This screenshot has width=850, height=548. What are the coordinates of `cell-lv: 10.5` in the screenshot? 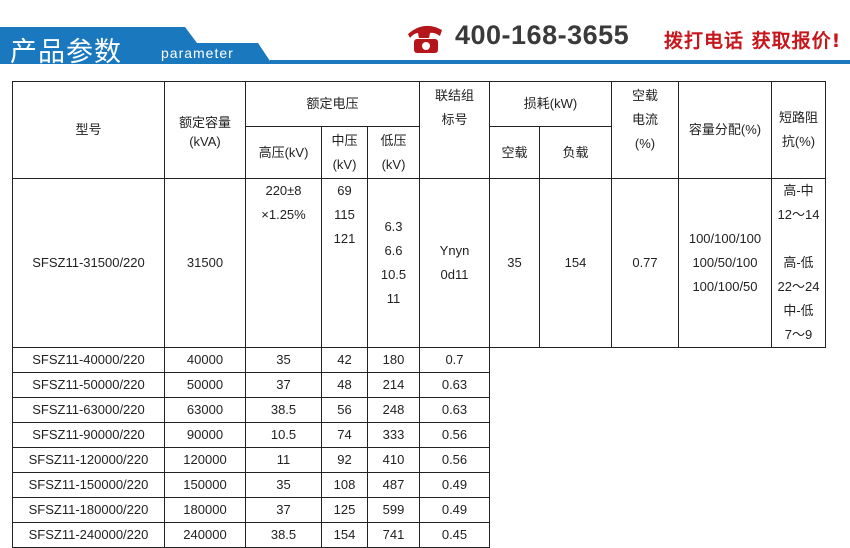 It's located at (283, 435).